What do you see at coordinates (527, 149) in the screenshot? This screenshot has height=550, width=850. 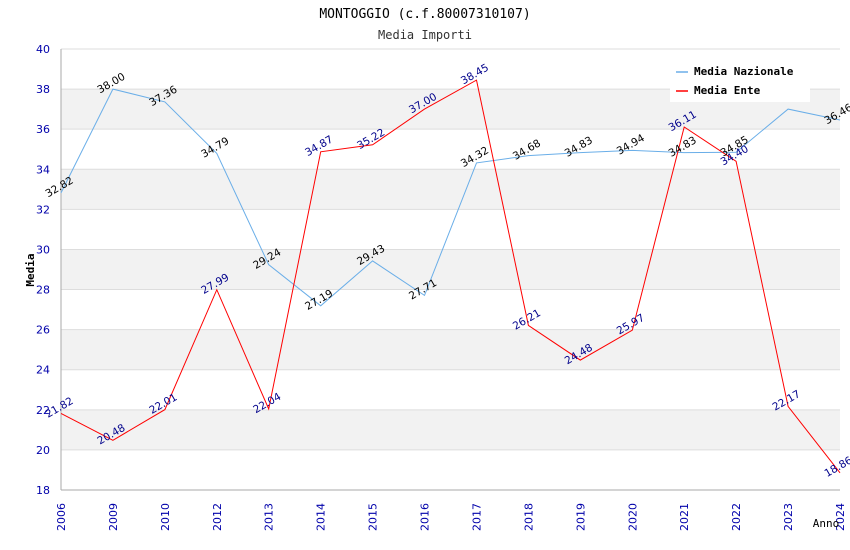 I see `data-label: 34.68` at bounding box center [527, 149].